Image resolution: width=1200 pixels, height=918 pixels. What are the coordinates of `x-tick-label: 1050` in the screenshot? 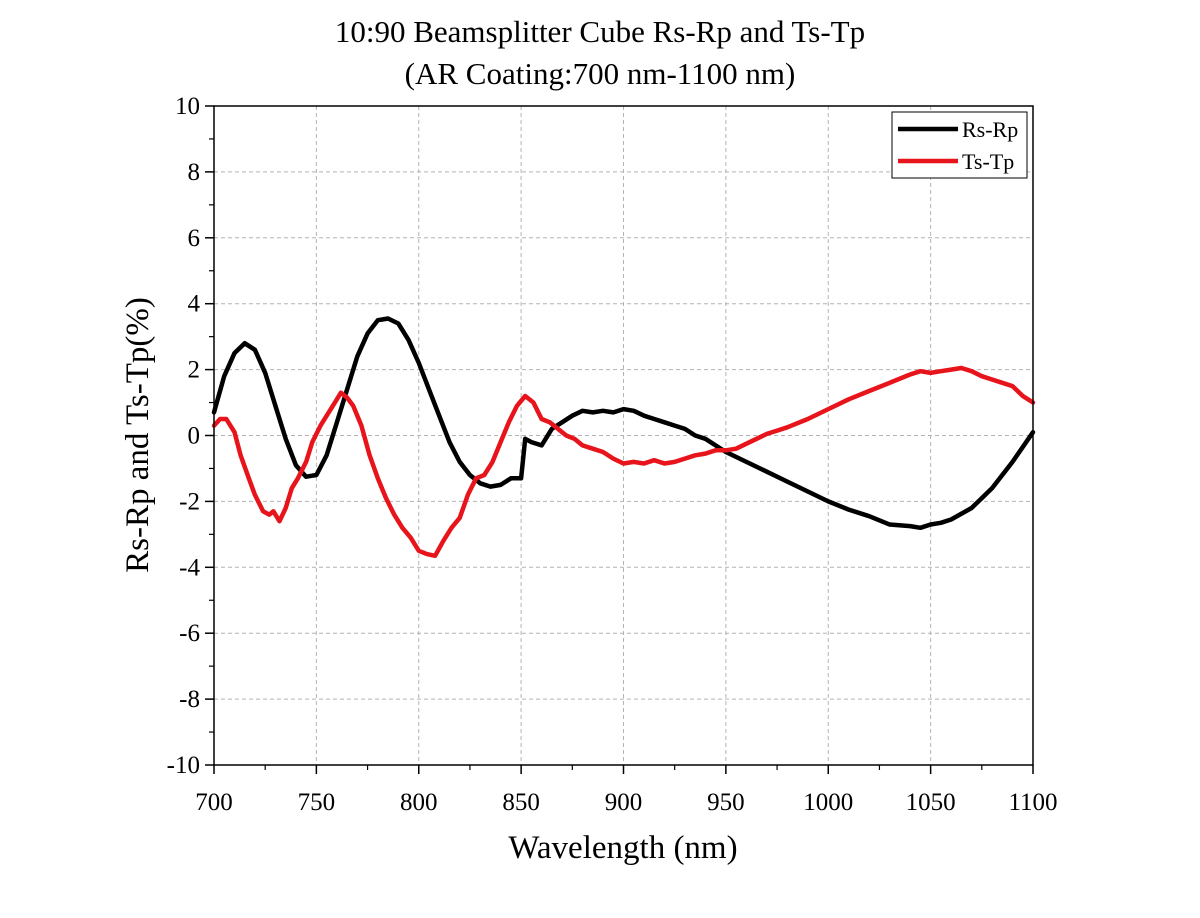 It's located at (931, 802).